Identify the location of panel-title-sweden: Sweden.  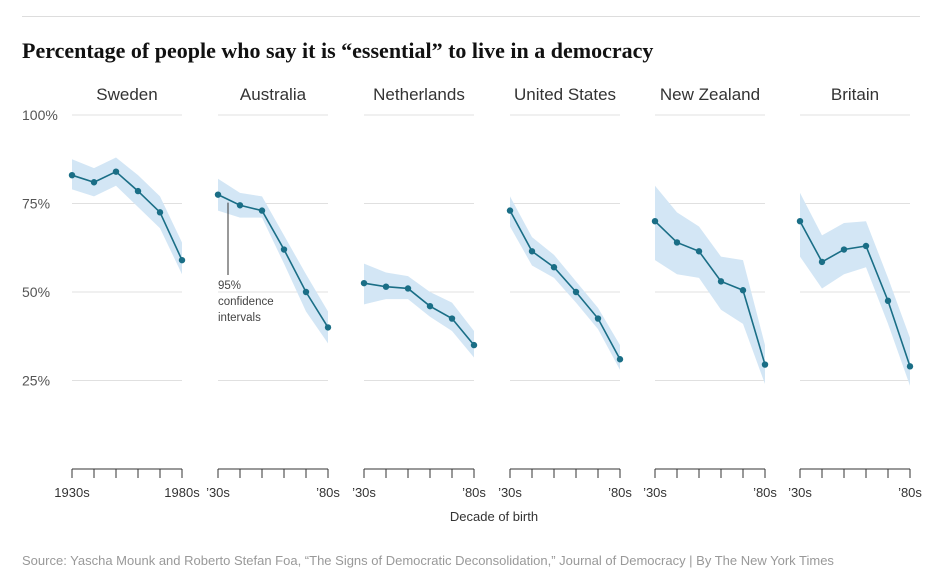
(126, 94).